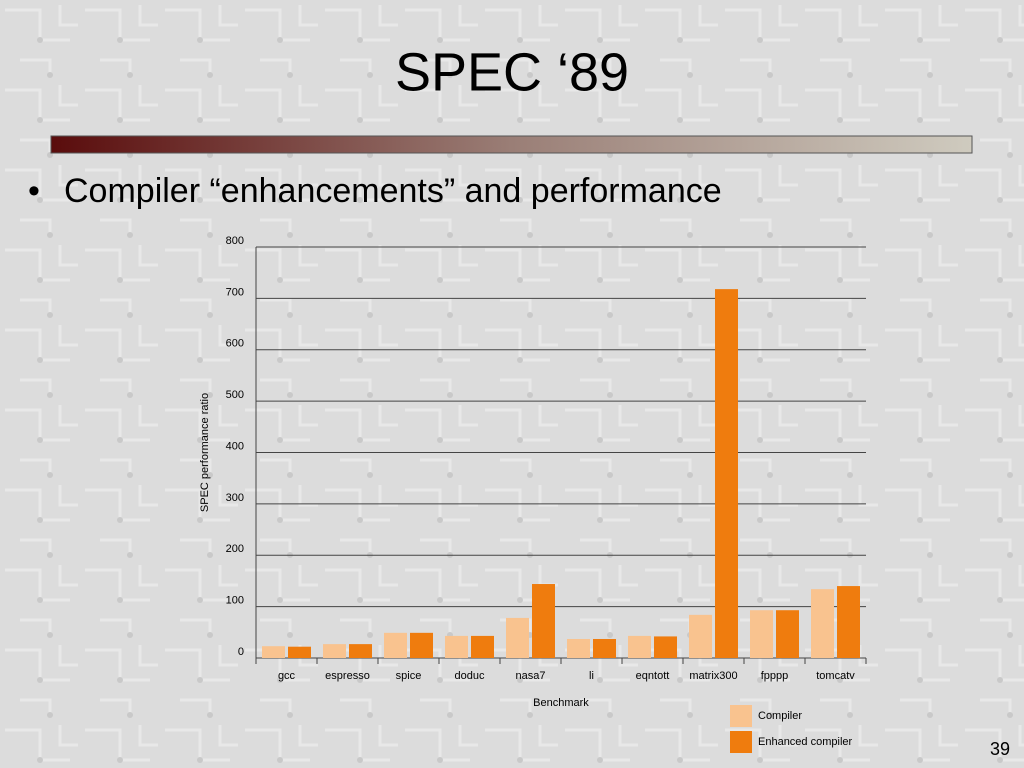 The height and width of the screenshot is (768, 1024). What do you see at coordinates (235, 498) in the screenshot?
I see `y-tick-label: 300` at bounding box center [235, 498].